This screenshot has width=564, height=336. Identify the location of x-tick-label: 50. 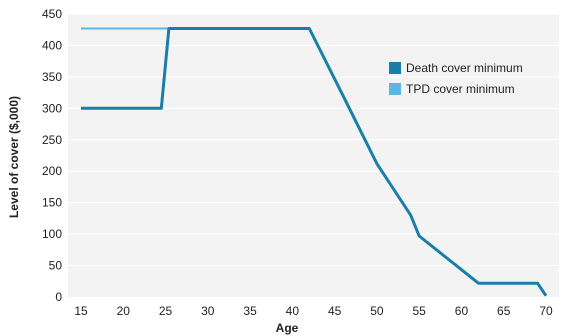
(377, 311).